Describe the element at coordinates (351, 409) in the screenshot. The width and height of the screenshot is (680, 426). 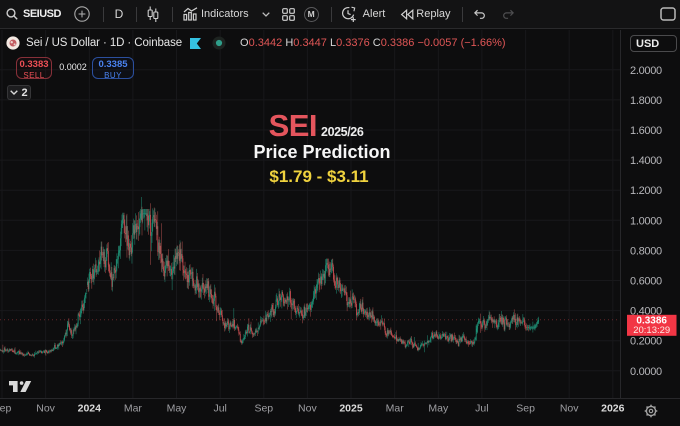
I see `svg-text: 2025` at that location.